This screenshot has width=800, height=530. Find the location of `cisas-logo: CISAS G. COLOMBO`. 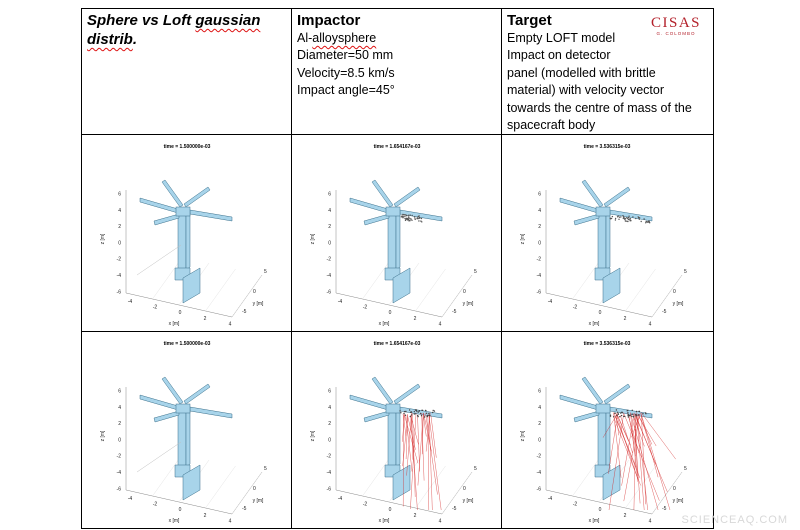

cisas-logo: CISAS G. COLOMBO is located at coordinates (676, 25).